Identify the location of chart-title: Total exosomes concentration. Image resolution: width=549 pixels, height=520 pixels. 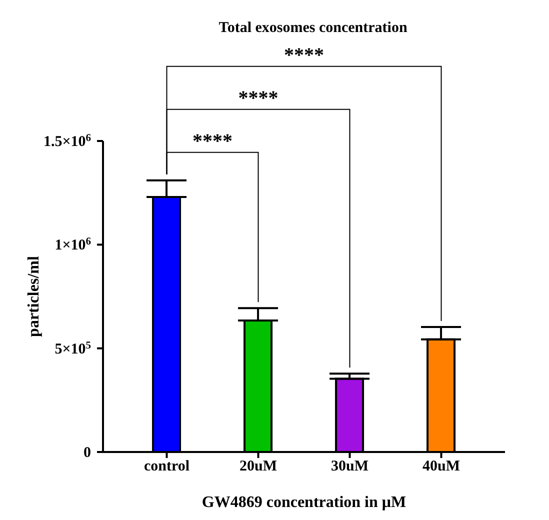
(313, 28).